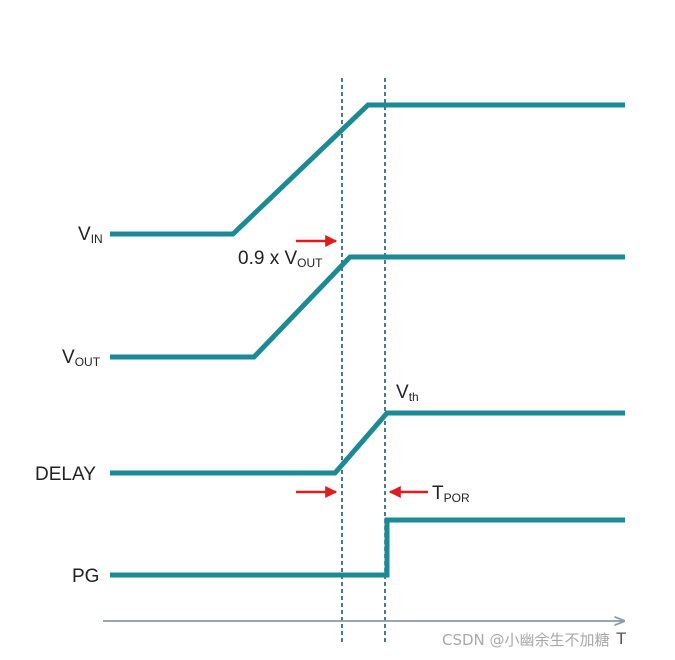 The width and height of the screenshot is (675, 660). Describe the element at coordinates (85, 576) in the screenshot. I see `pg-label: PG` at that location.